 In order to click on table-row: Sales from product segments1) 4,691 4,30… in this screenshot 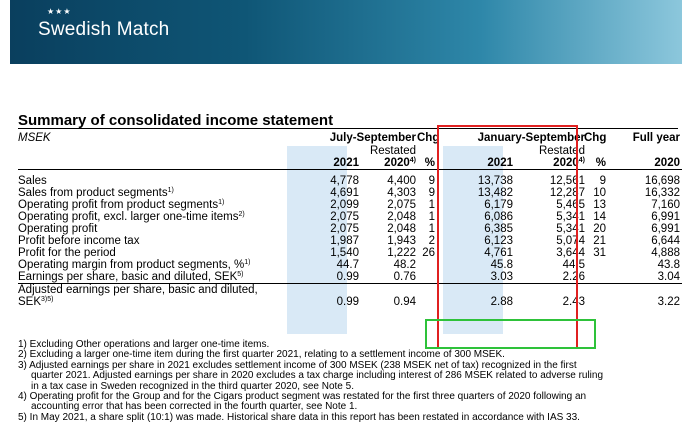, I will do `click(350, 193)`.